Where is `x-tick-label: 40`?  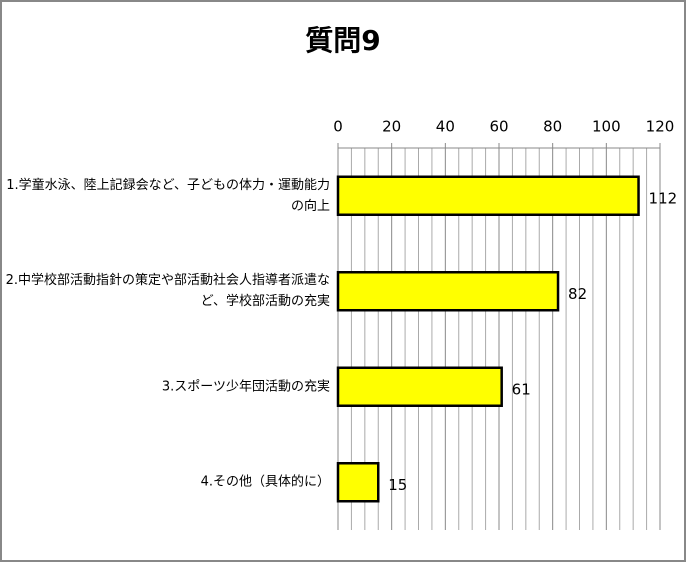
x-tick-label: 40 is located at coordinates (445, 127).